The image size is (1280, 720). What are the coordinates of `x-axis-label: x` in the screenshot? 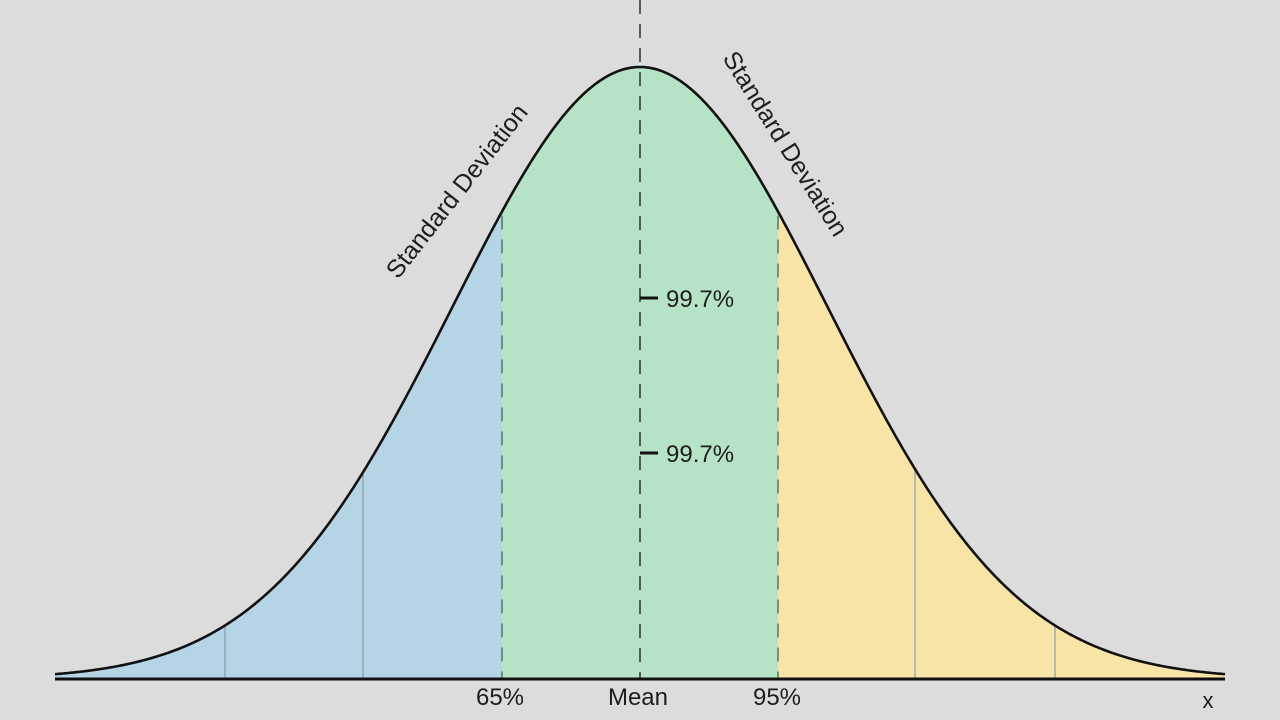 It's located at (1208, 700).